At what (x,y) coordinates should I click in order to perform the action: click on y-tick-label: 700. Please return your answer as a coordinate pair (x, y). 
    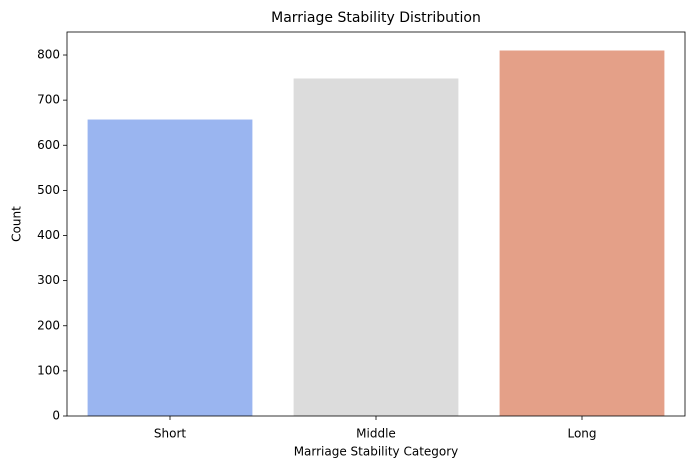
    Looking at the image, I should click on (48, 100).